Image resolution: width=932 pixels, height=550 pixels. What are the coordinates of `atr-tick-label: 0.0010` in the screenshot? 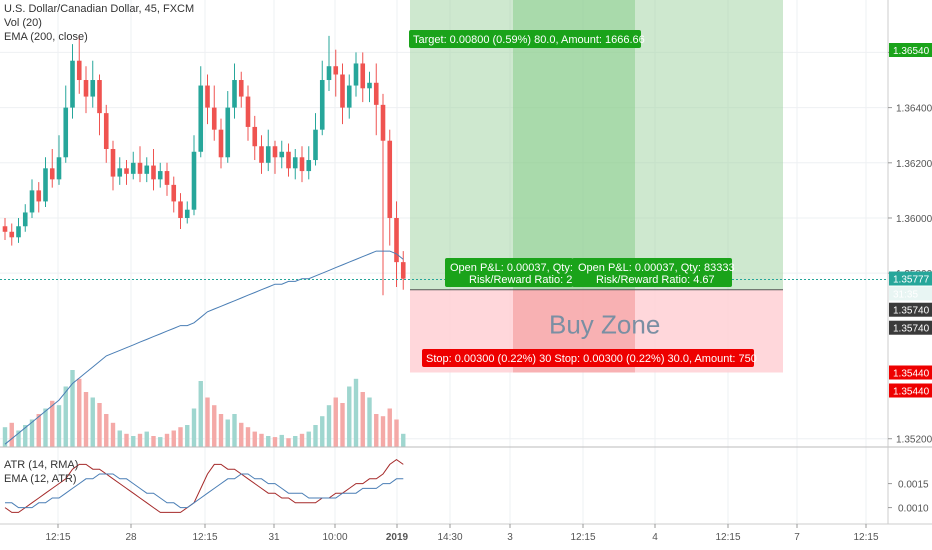 It's located at (913, 509).